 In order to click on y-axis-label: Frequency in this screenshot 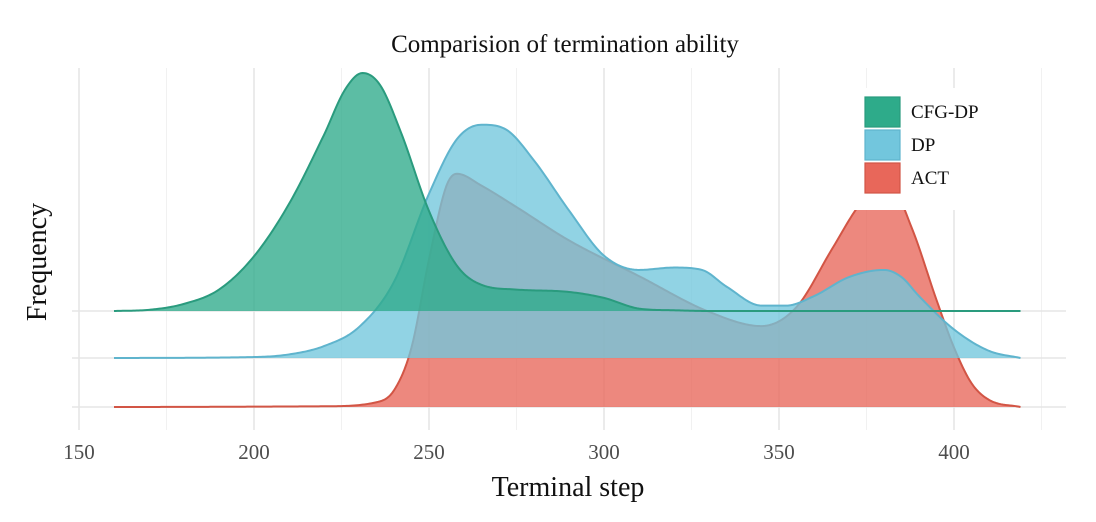, I will do `click(37, 262)`.